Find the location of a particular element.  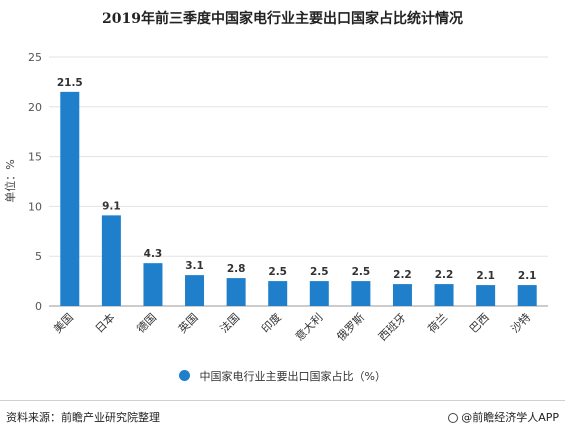

data-label: 4.3 is located at coordinates (153, 254).